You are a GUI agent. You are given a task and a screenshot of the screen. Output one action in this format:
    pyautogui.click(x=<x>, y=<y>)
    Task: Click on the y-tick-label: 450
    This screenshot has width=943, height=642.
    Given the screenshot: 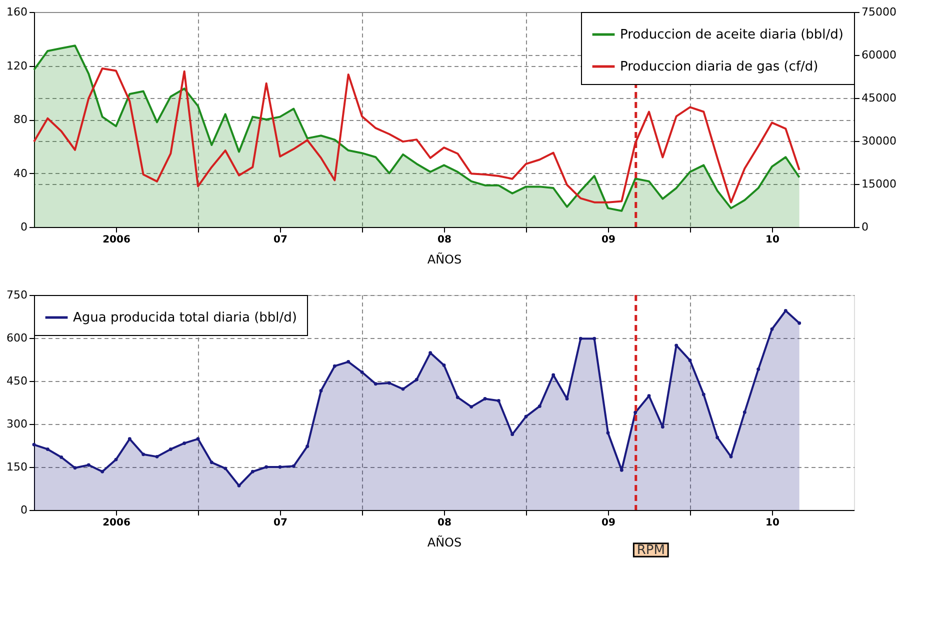 What is the action you would take?
    pyautogui.click(x=17, y=381)
    